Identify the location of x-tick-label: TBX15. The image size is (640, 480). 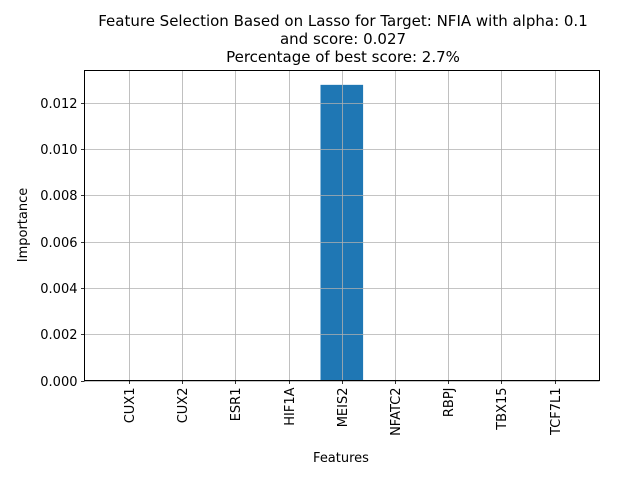
(502, 409).